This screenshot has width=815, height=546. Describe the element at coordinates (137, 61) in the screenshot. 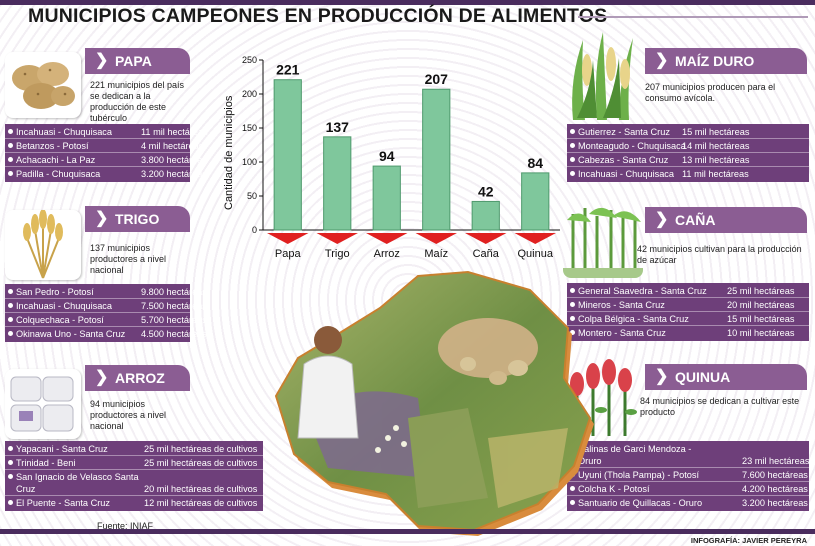

I see `tab-papa: ❯ PAPA` at that location.